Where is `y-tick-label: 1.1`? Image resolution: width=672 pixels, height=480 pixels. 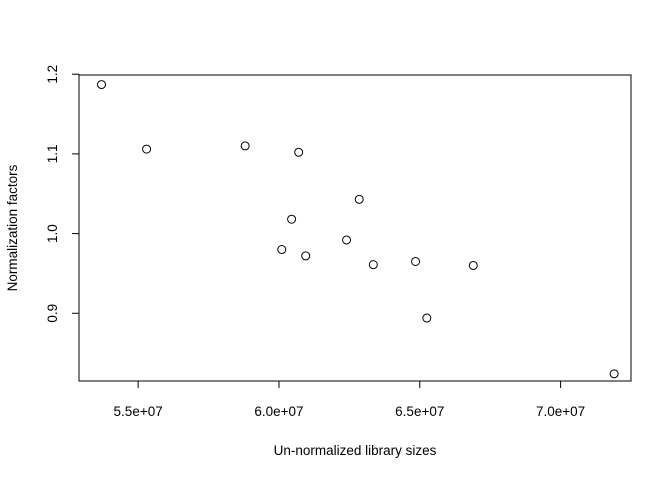
y-tick-label: 1.1 is located at coordinates (52, 154).